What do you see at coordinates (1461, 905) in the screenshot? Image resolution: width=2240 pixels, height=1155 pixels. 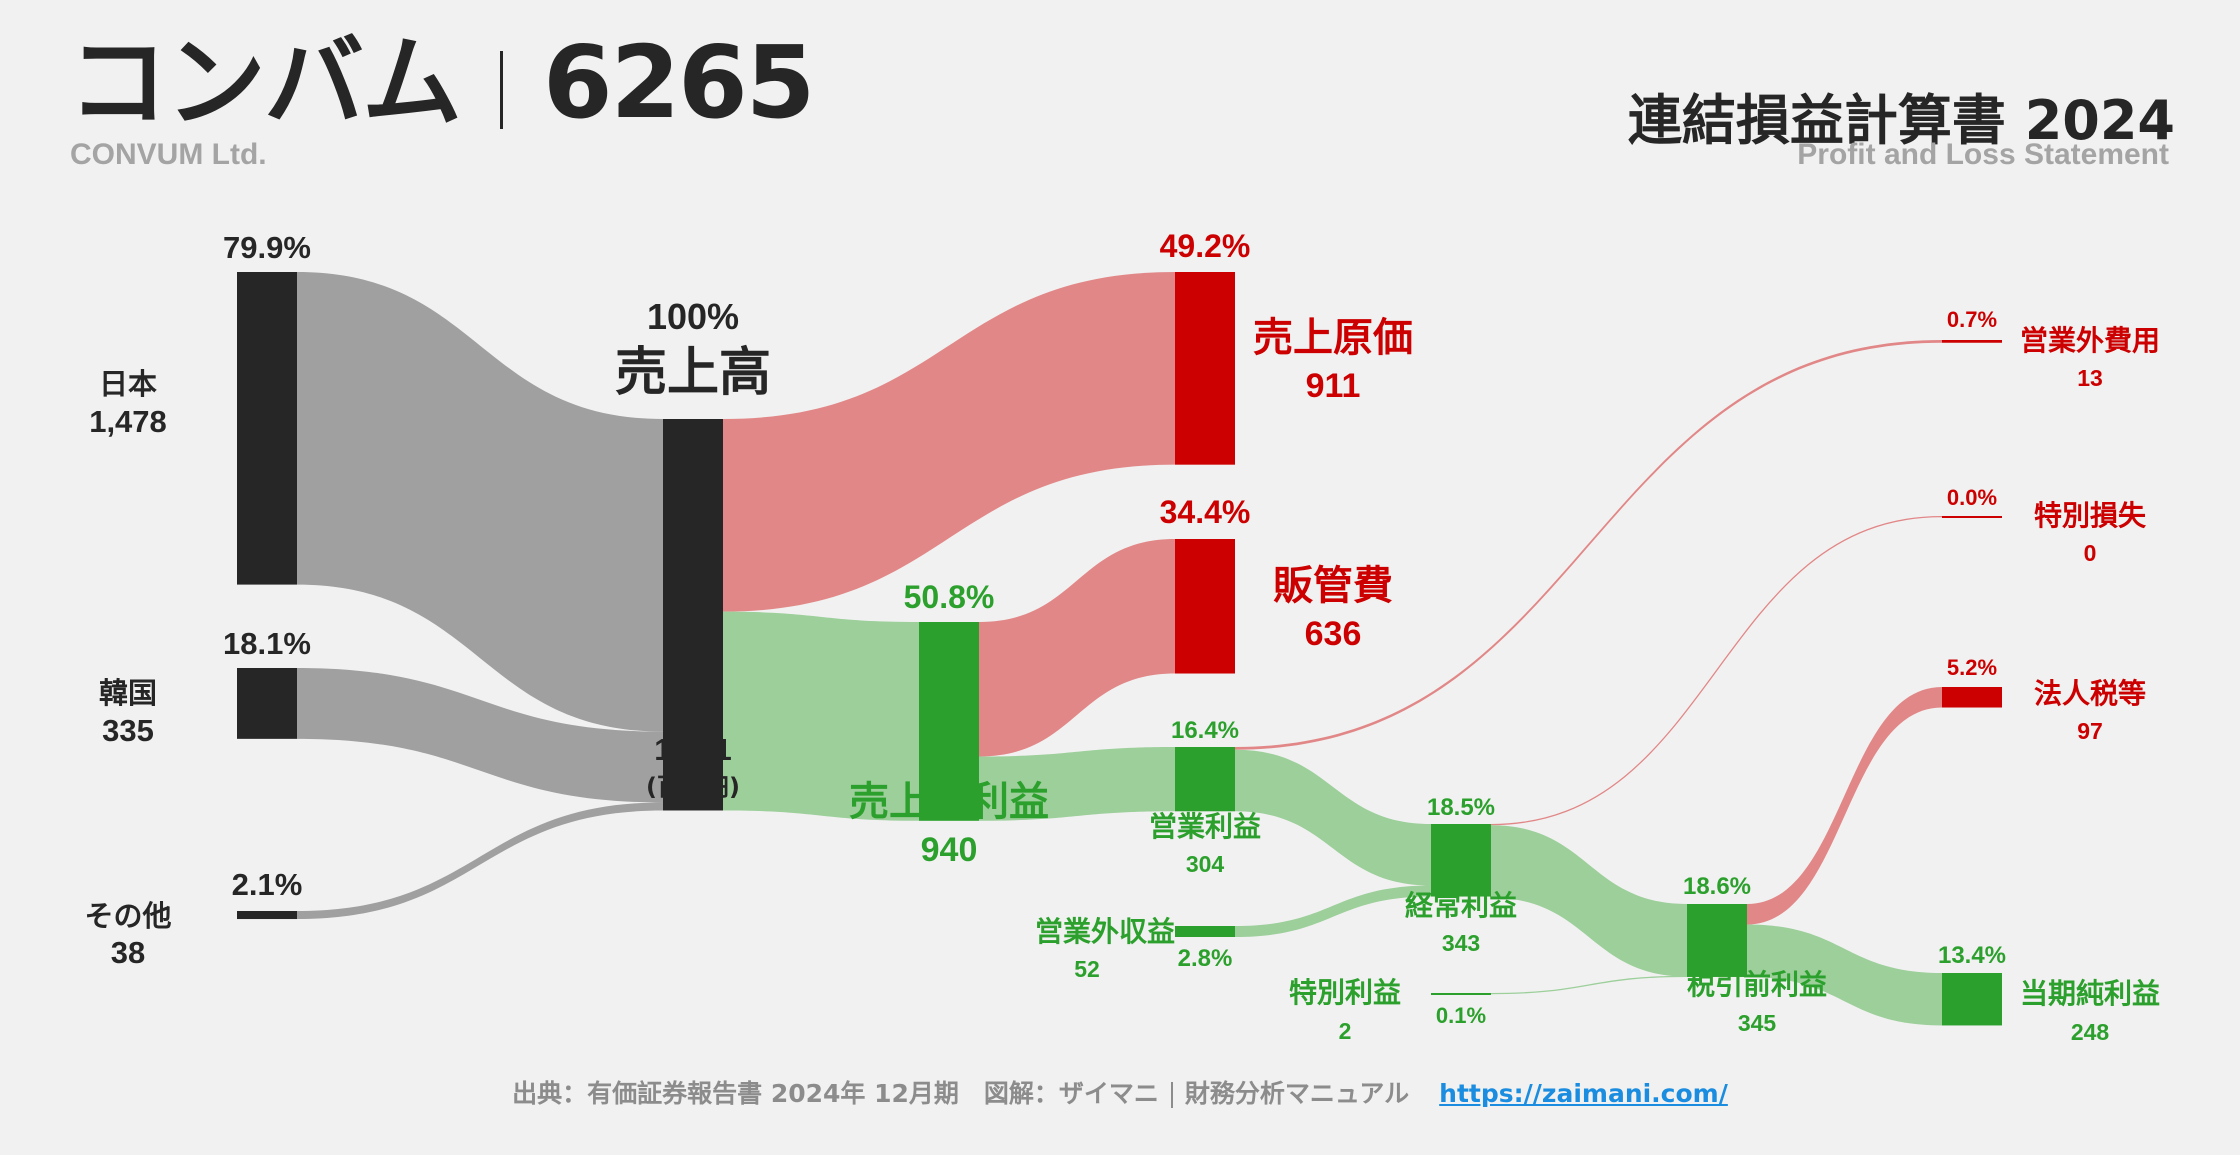 I see `node-label-ordinary: 経常利益` at bounding box center [1461, 905].